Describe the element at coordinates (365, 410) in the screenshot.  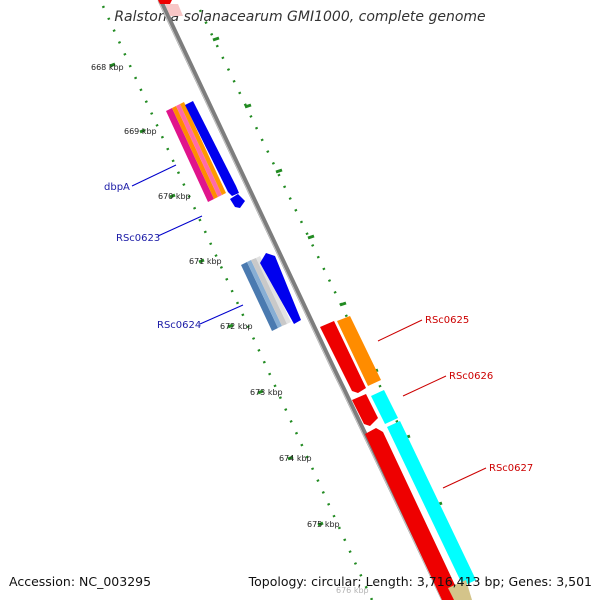
I see `feature-RSc0626-red` at that location.